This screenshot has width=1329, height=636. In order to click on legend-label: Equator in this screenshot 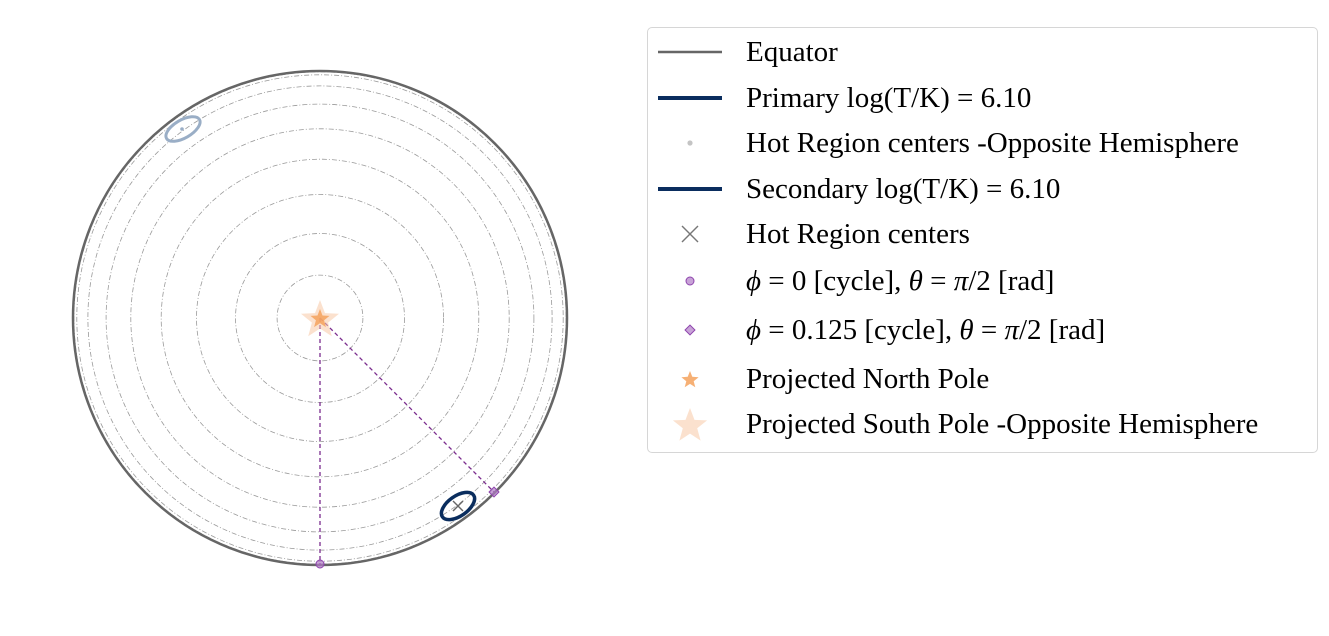, I will do `click(792, 52)`.